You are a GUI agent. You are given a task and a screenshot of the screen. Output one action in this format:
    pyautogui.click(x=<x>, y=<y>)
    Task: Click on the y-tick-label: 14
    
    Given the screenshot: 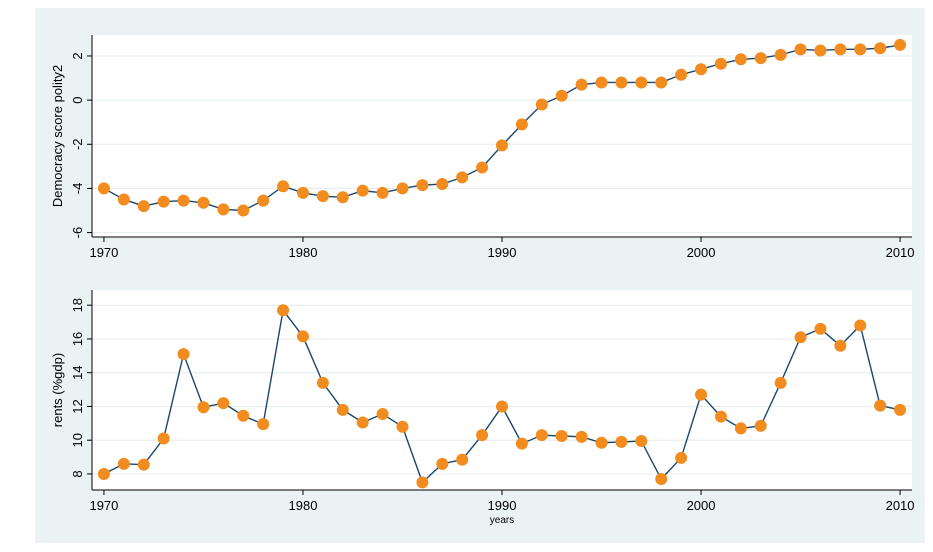 What is the action you would take?
    pyautogui.click(x=77, y=372)
    